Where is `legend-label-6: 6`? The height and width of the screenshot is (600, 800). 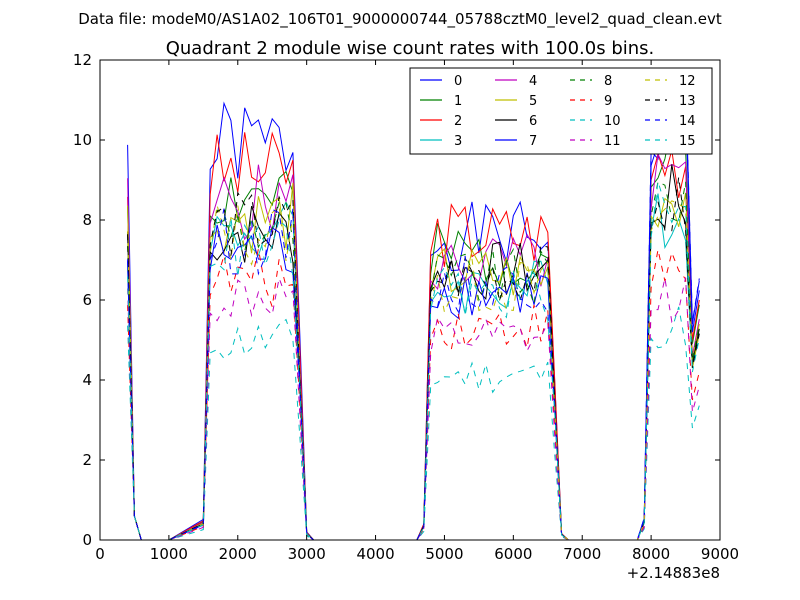 legend-label-6: 6 is located at coordinates (533, 121).